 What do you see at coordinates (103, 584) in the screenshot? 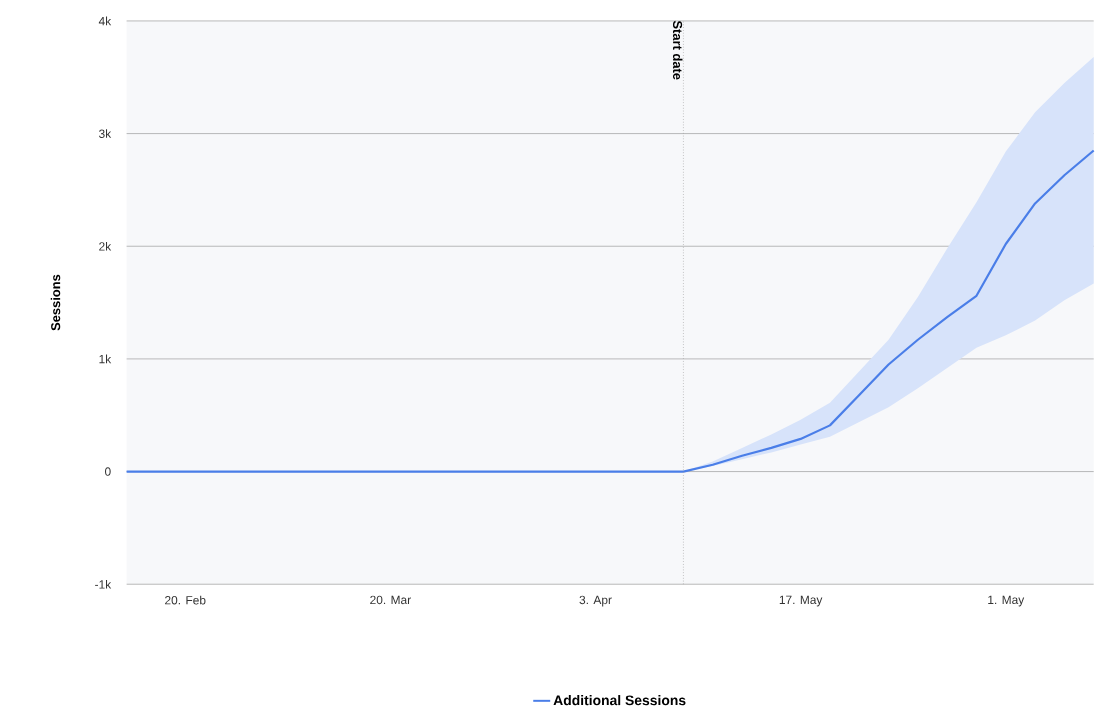
I see `y-tick-label: -1k` at bounding box center [103, 584].